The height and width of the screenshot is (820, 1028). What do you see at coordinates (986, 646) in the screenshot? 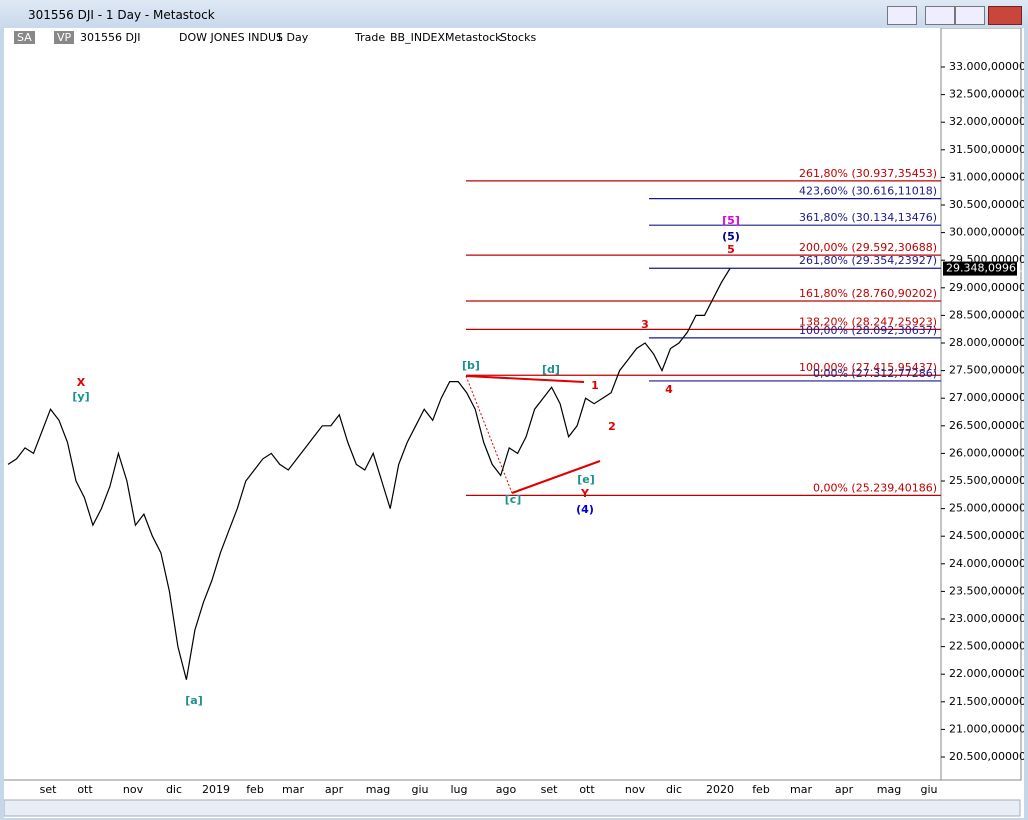
I see `y-tick-label: 22.500,00000` at bounding box center [986, 646].